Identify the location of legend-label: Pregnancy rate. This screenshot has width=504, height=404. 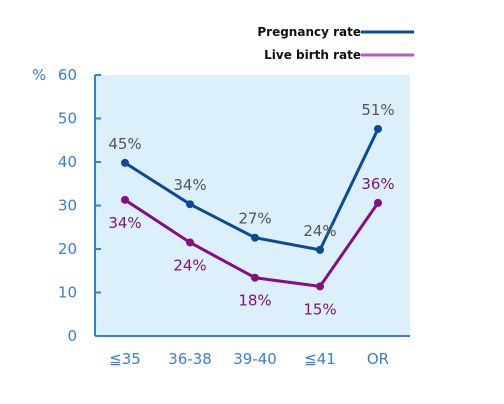
(309, 32).